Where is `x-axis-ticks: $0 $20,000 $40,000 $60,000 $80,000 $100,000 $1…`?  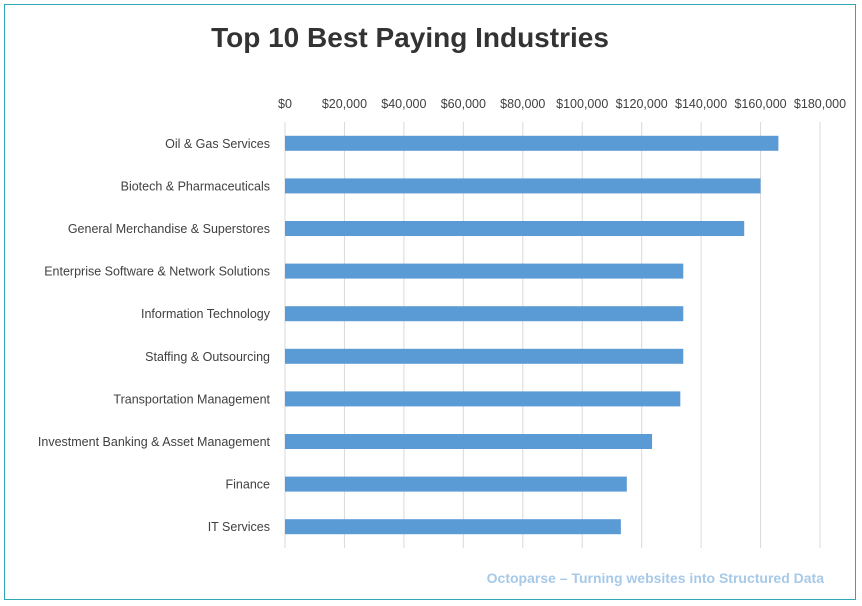 x-axis-ticks: $0 $20,000 $40,000 $60,000 $80,000 $100,000 $1… is located at coordinates (562, 104).